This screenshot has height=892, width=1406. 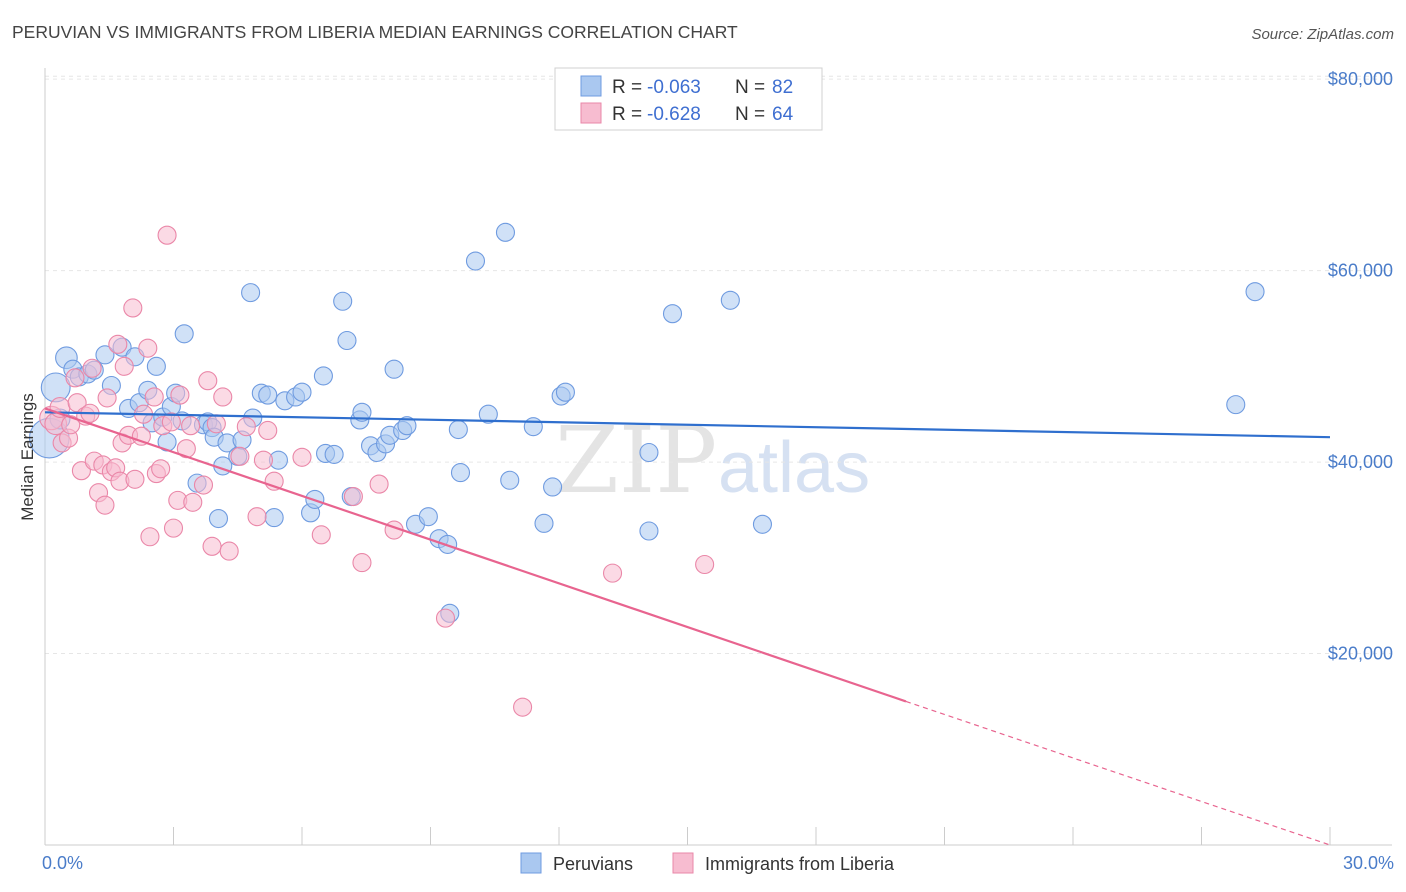 I want to click on x-tick-label-min: 0.0%, so click(x=62, y=863).